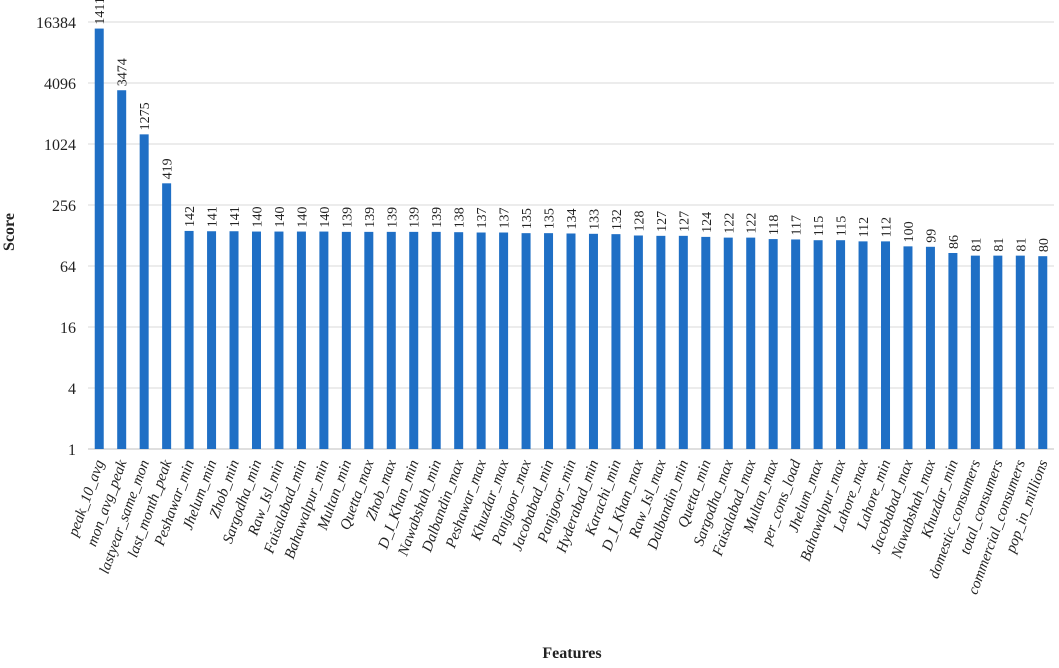 Image resolution: width=1059 pixels, height=668 pixels. What do you see at coordinates (1044, 245) in the screenshot?
I see `data-label: 80` at bounding box center [1044, 245].